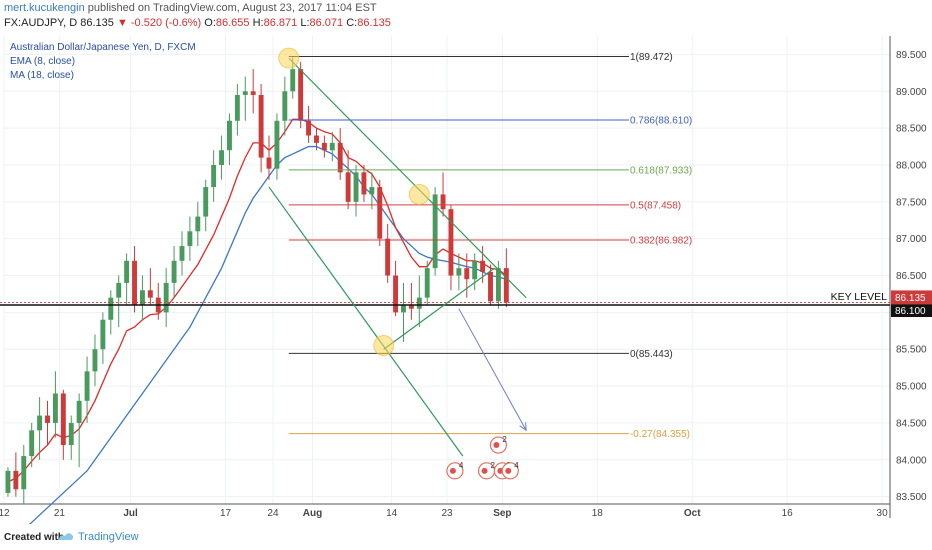 This screenshot has height=550, width=932. What do you see at coordinates (661, 241) in the screenshot?
I see `fib-level-label: 0.382(86.982)` at bounding box center [661, 241].